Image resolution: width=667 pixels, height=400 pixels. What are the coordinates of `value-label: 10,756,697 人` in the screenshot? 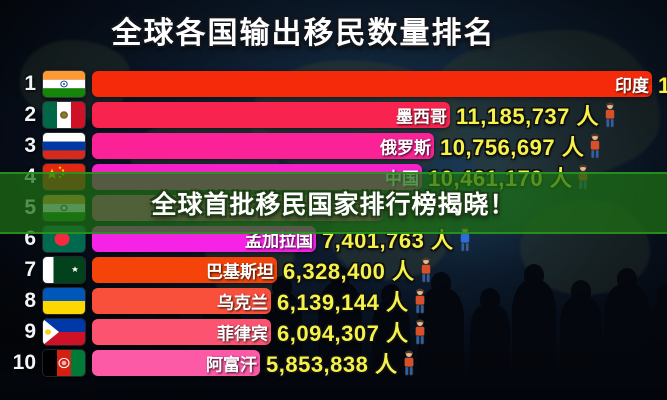 It's located at (512, 147).